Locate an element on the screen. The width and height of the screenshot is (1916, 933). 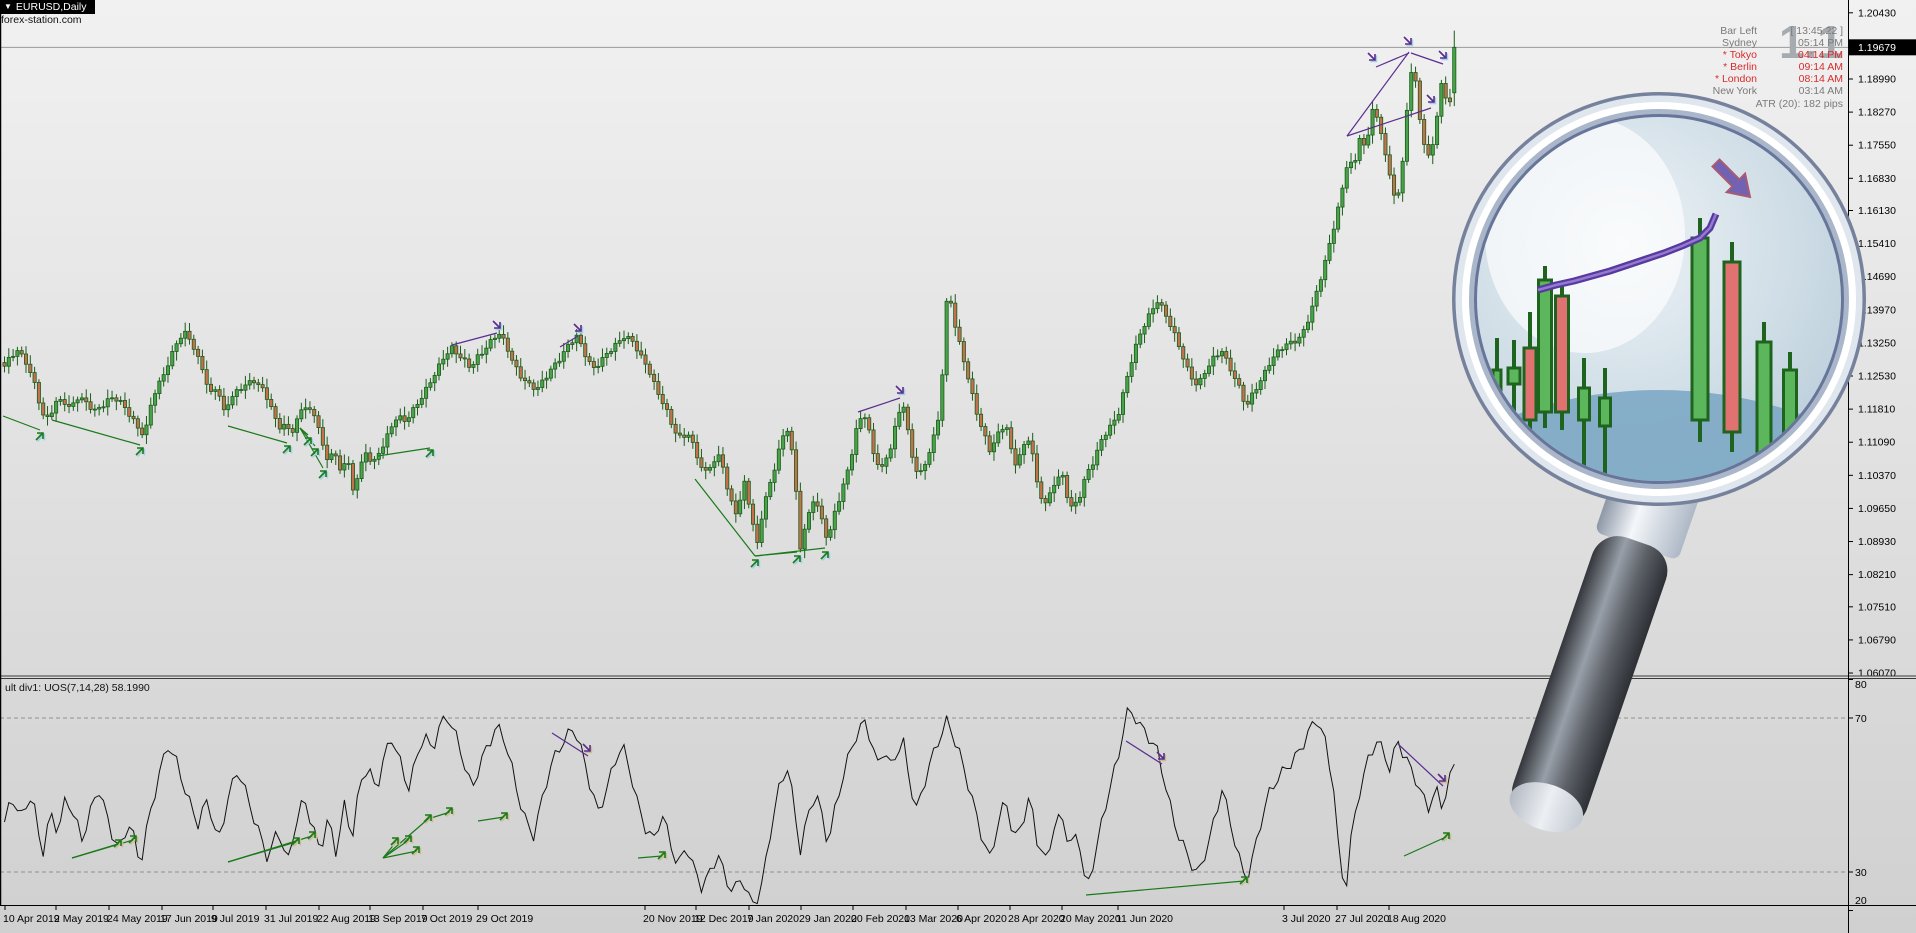
price-label: 1.07510 is located at coordinates (1877, 607).